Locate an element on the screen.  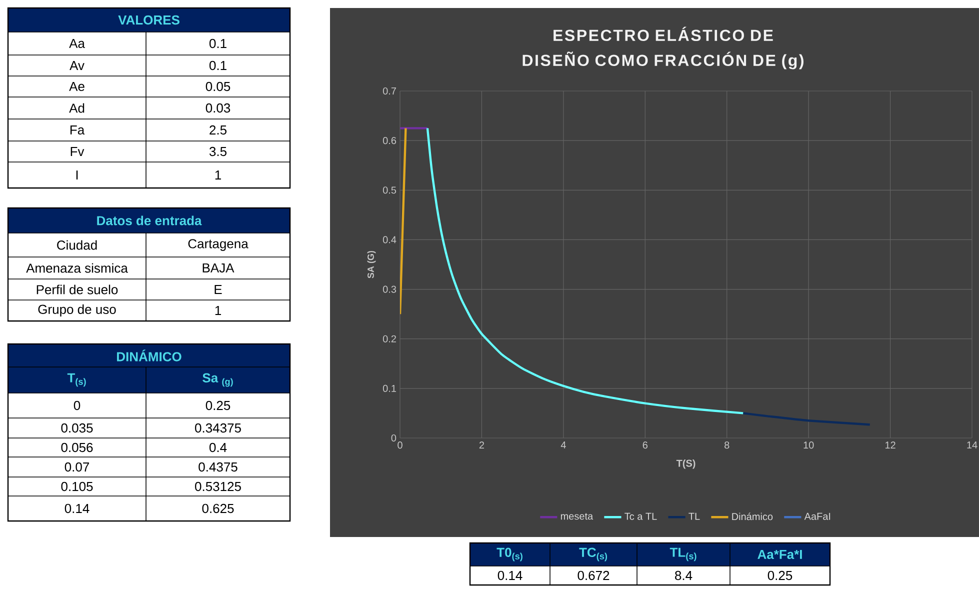
y-tick-label: 0.5 is located at coordinates (389, 190).